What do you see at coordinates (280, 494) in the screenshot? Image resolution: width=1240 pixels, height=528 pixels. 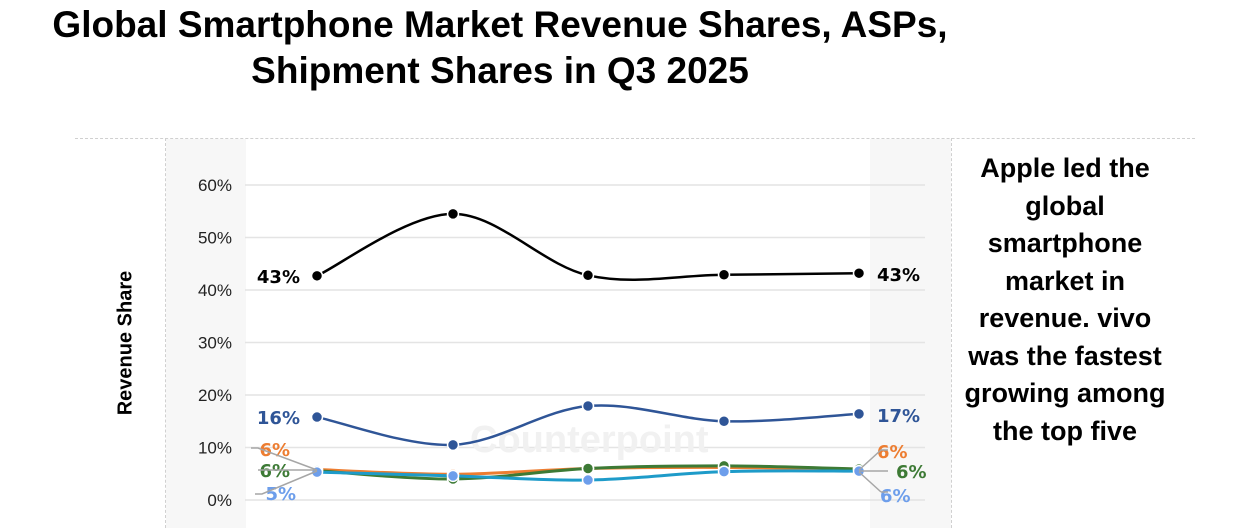 I see `data-label: 5%` at bounding box center [280, 494].